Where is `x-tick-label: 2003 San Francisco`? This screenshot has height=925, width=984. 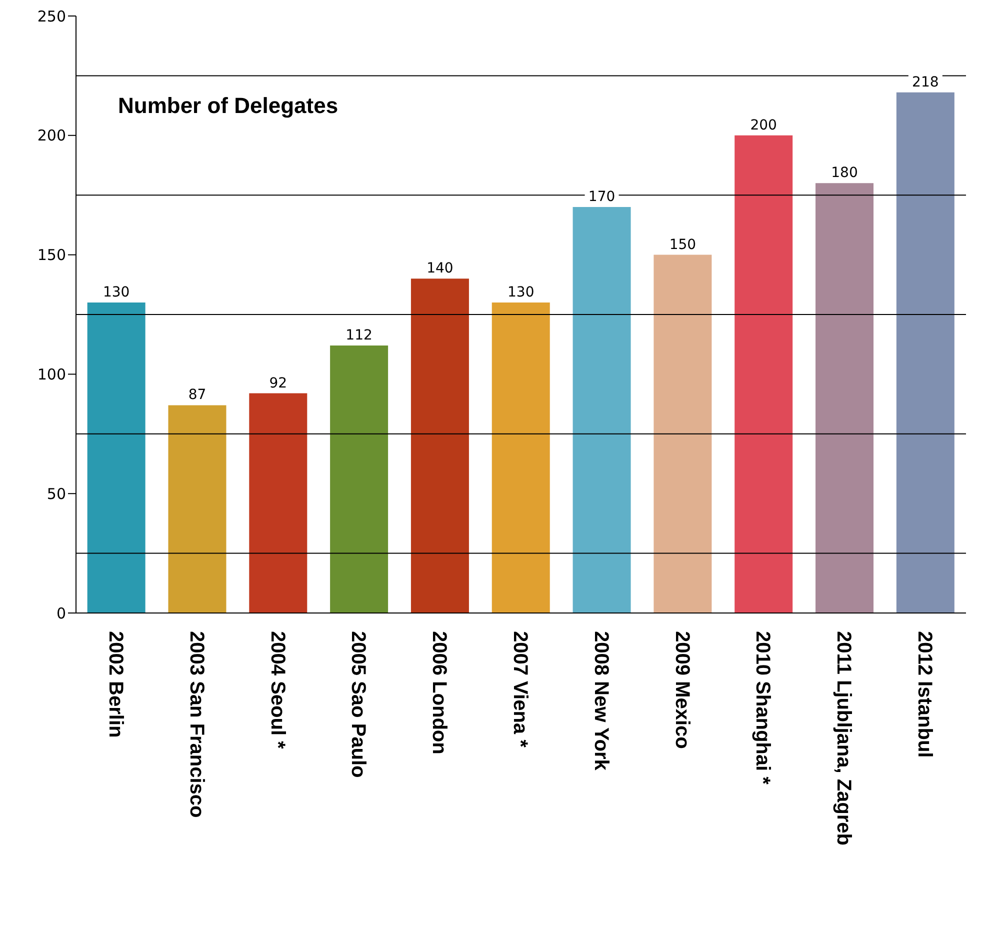 x-tick-label: 2003 San Francisco is located at coordinates (196, 724).